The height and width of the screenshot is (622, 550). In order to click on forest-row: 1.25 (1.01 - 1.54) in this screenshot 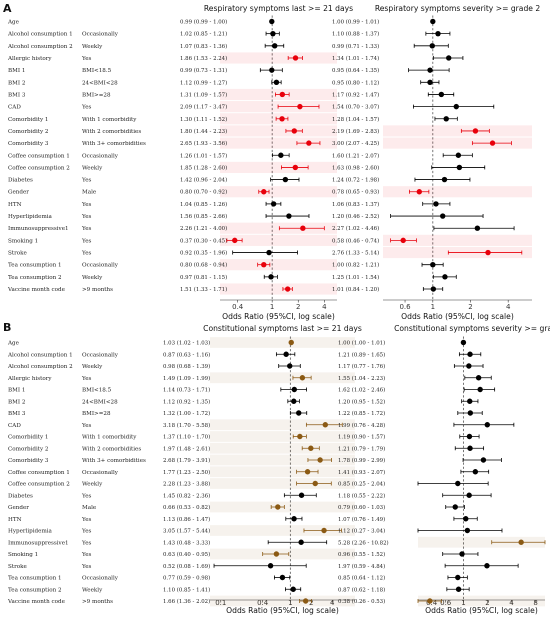, I will do `click(394, 277)`.